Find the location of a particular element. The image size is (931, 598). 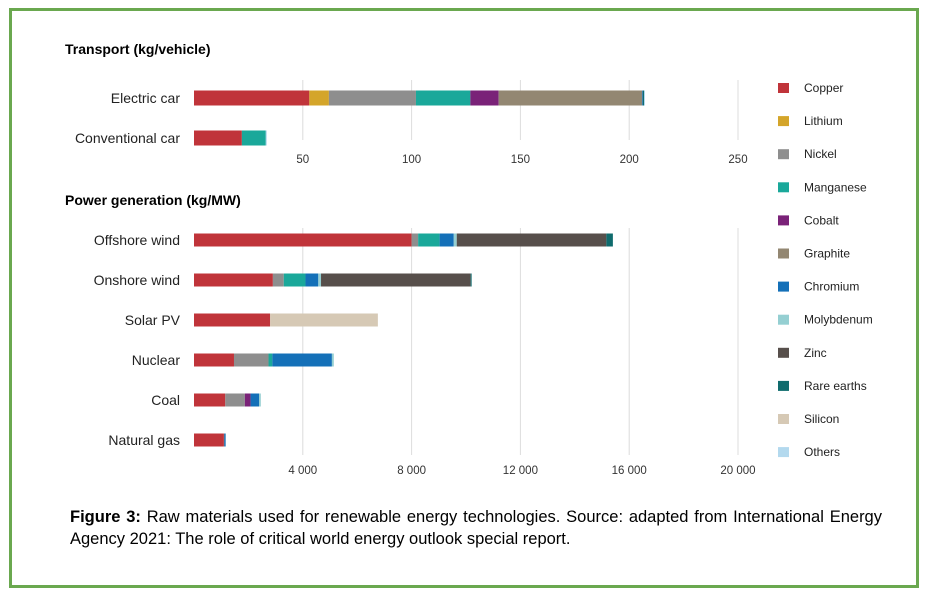

bar-onshore-wind-manganese is located at coordinates (294, 280).